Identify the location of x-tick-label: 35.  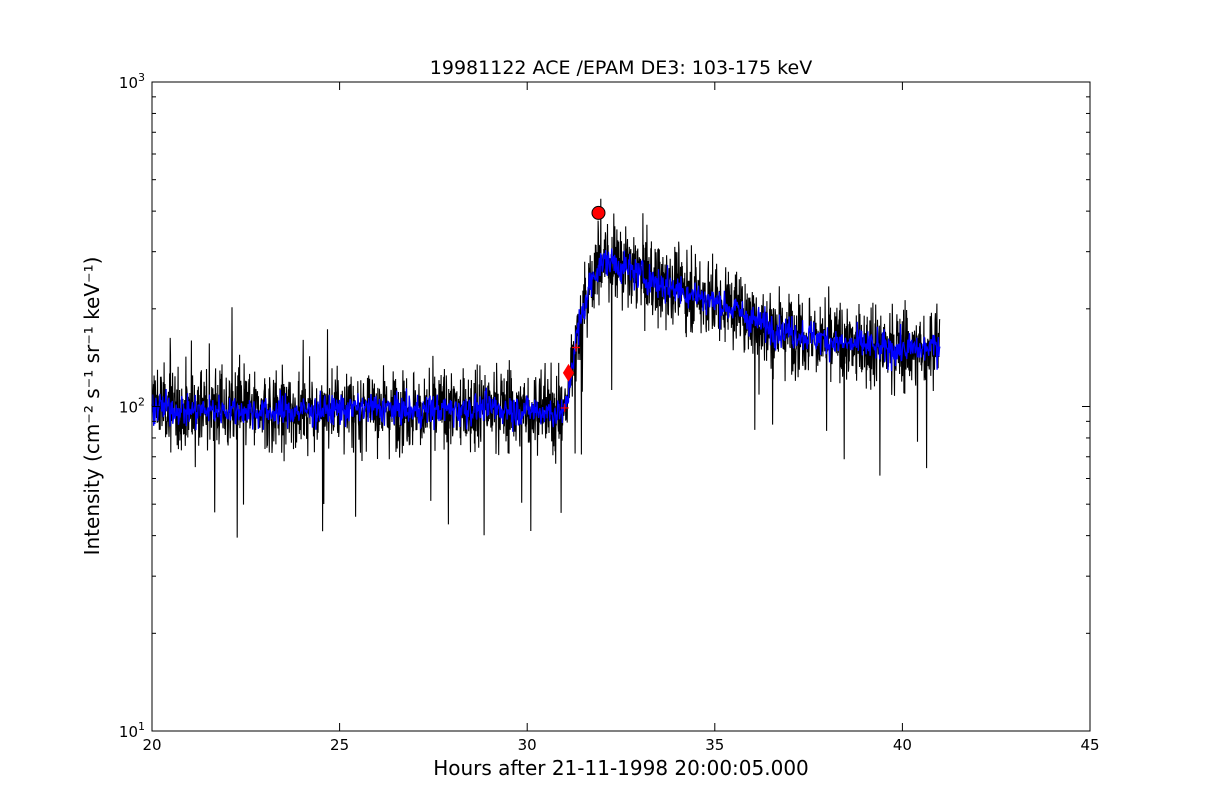
(714, 745).